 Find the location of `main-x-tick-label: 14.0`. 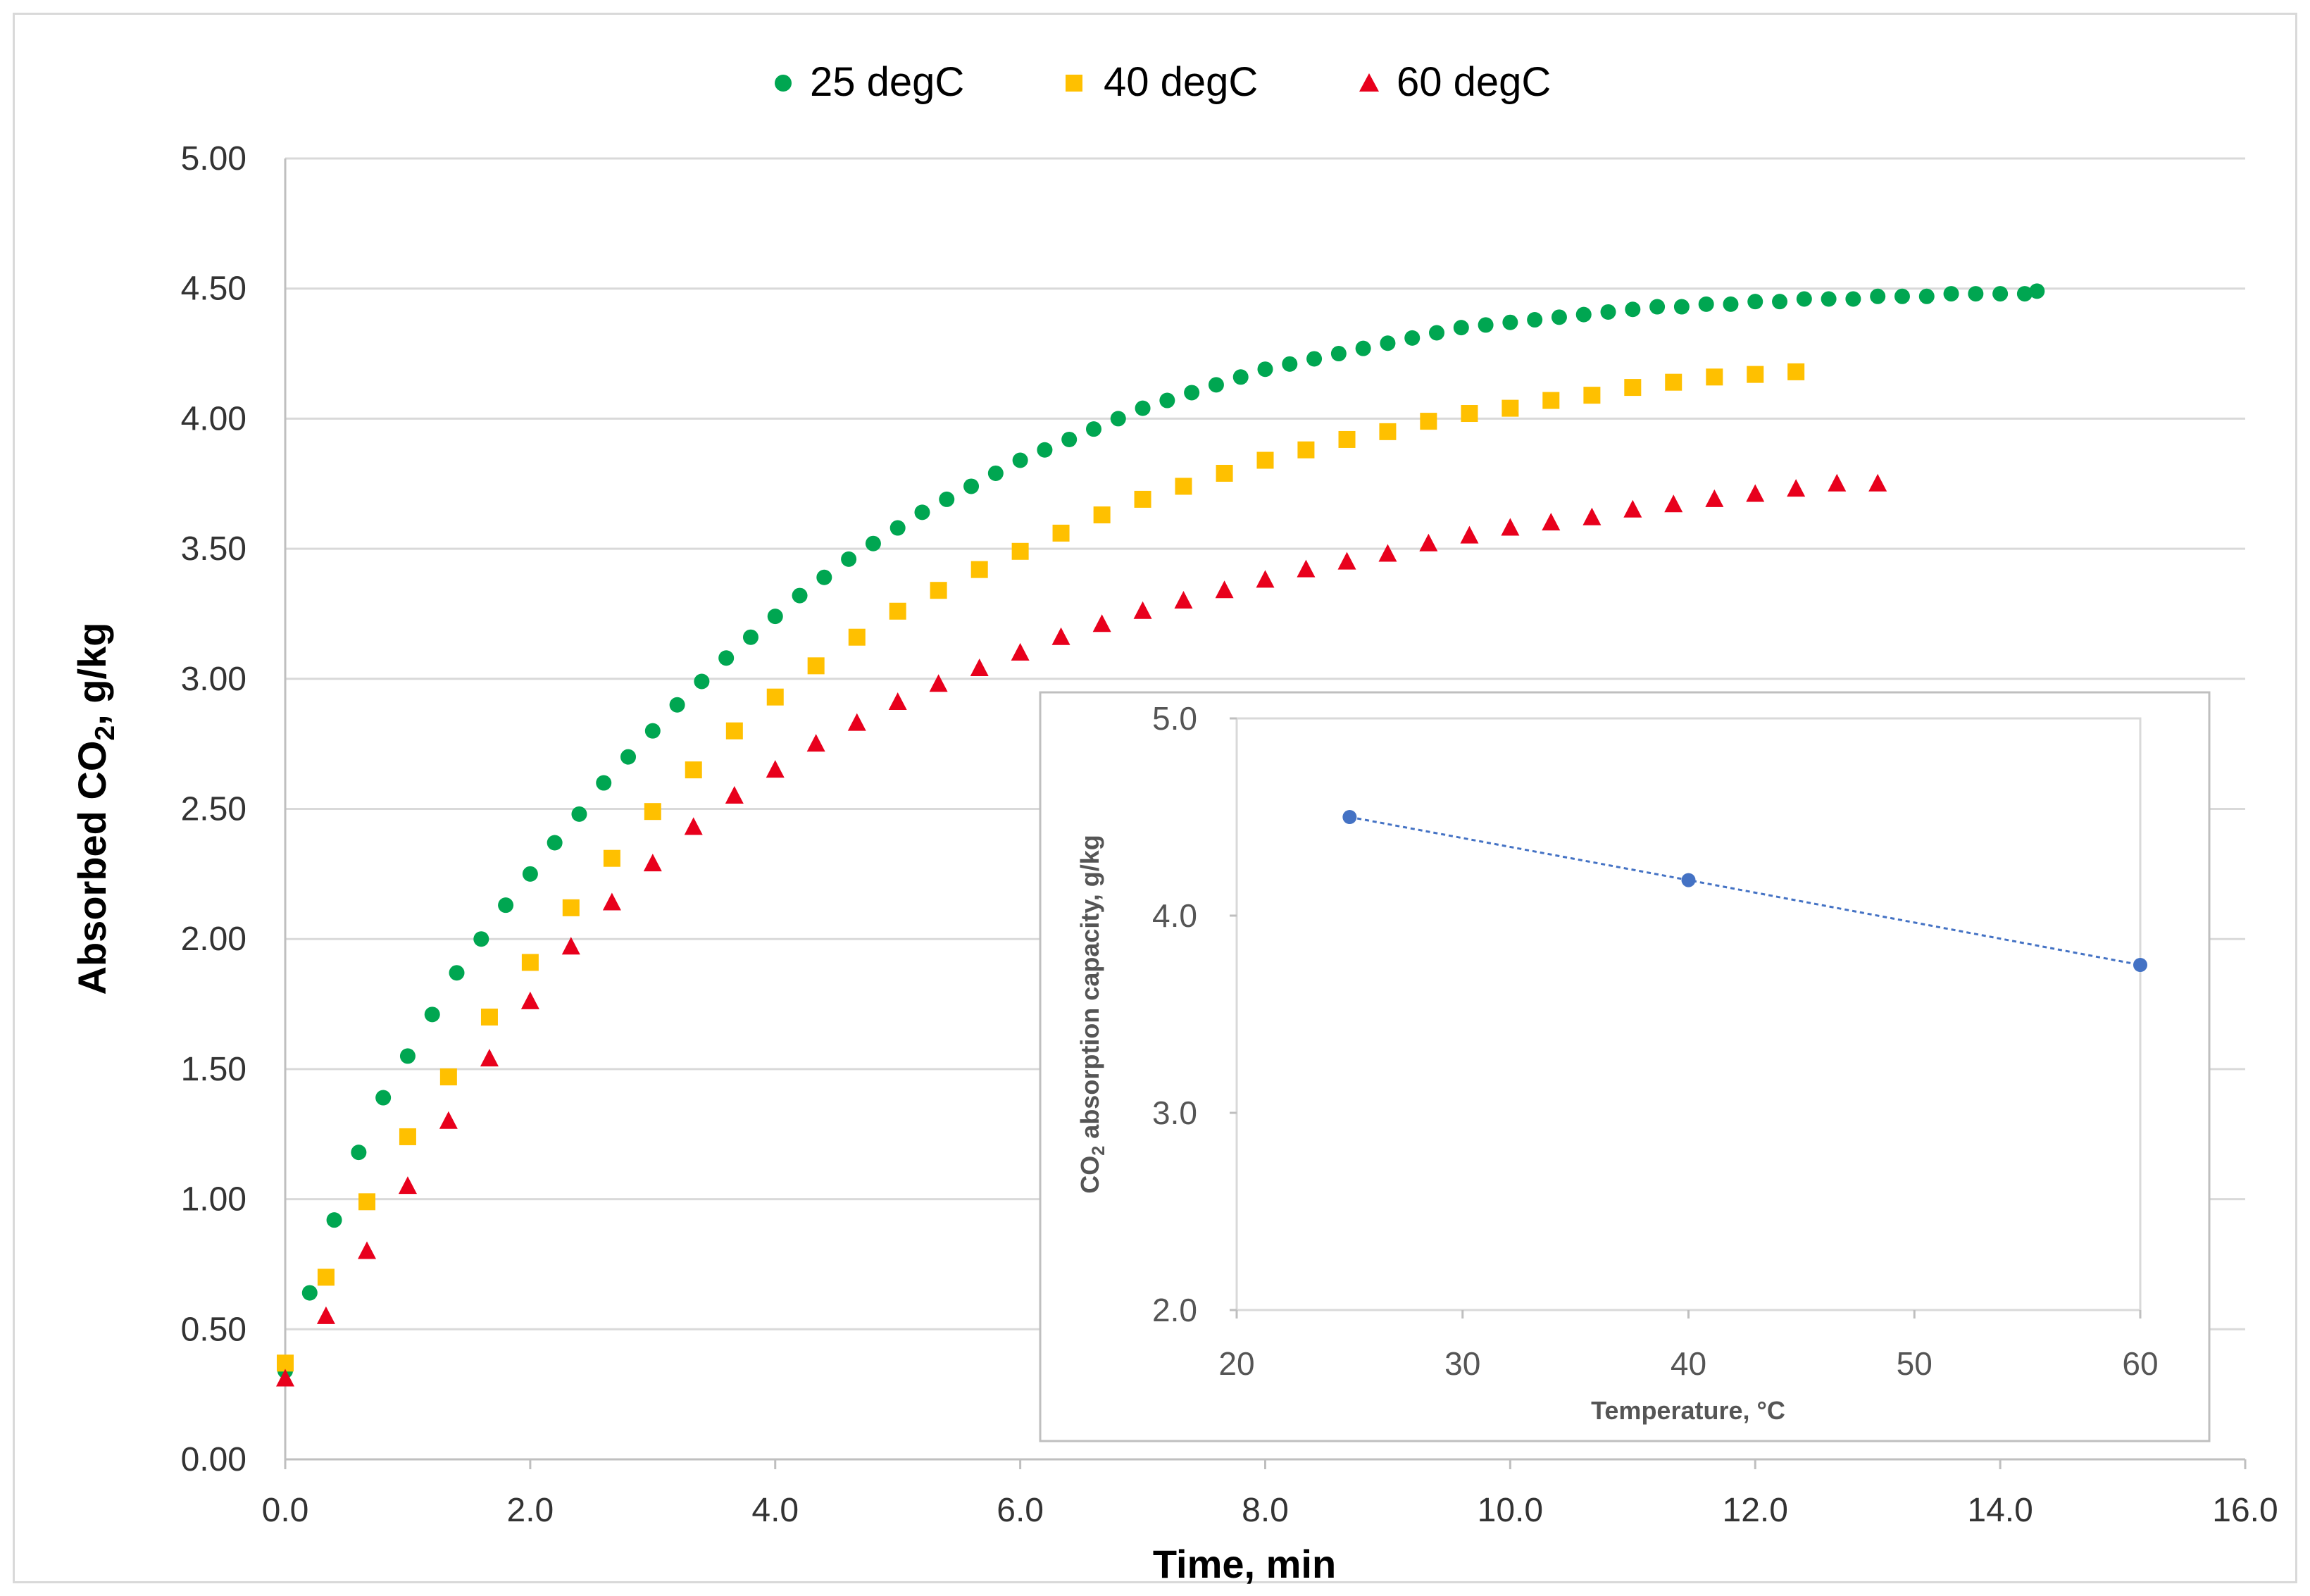

main-x-tick-label: 14.0 is located at coordinates (2000, 1510).